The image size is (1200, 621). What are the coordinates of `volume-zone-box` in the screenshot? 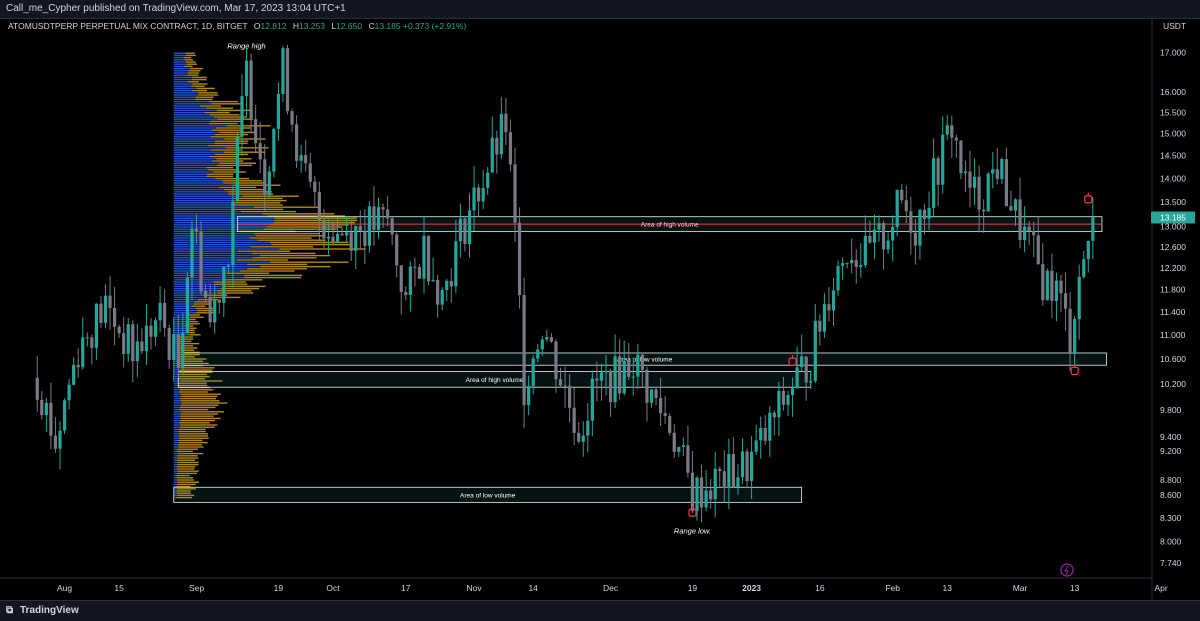 It's located at (494, 379).